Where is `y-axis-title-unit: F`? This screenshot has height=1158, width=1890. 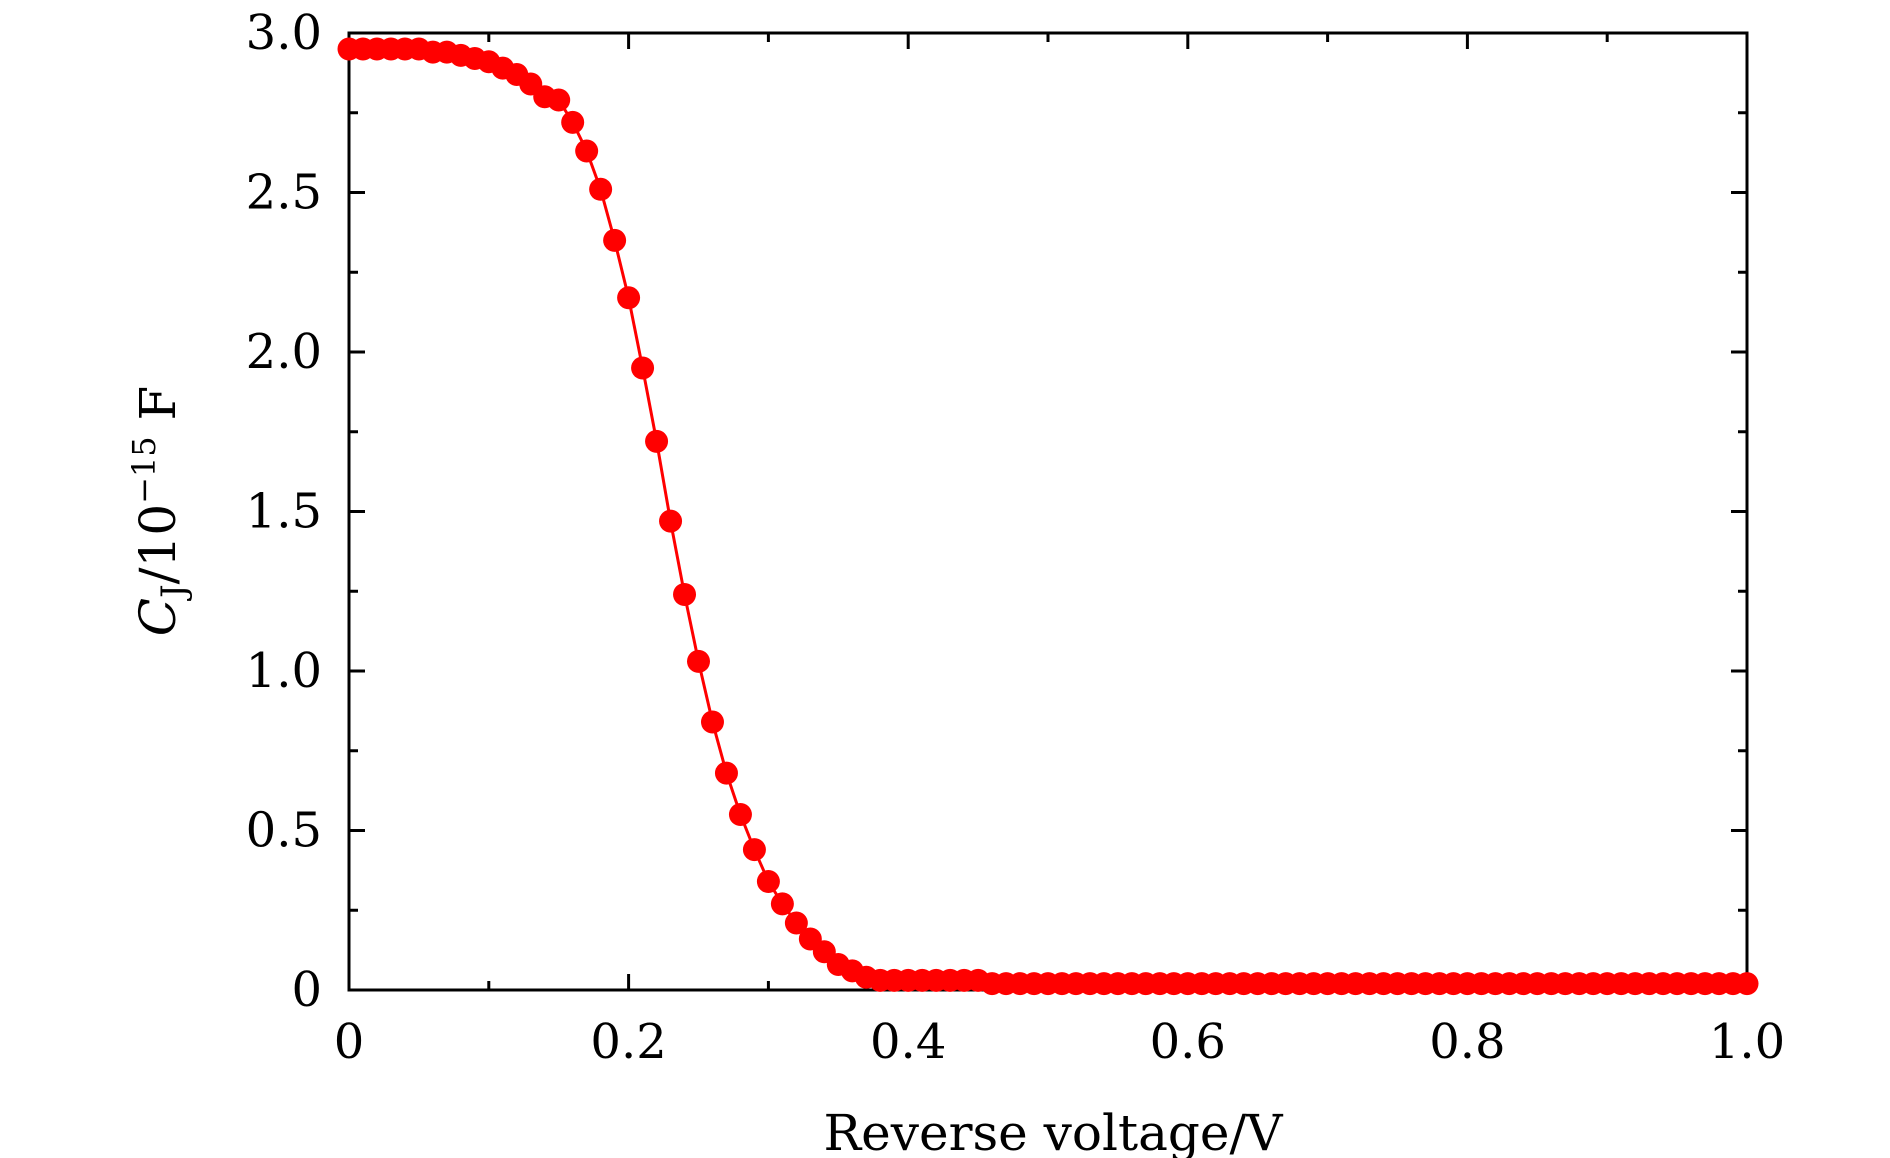
y-axis-title-unit: F is located at coordinates (158, 411).